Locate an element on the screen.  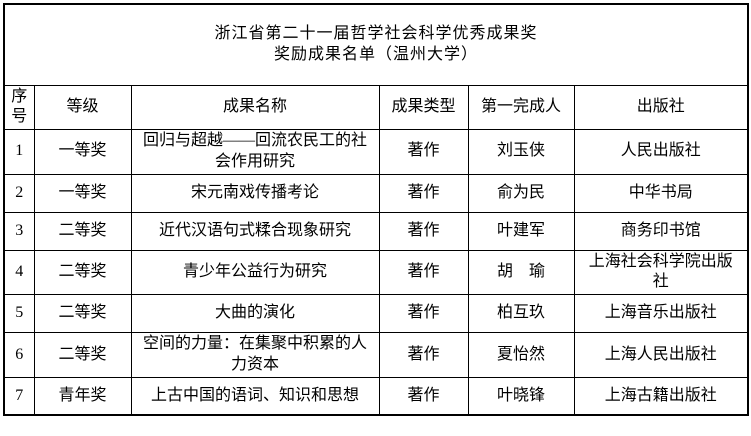
cell-index: 3 is located at coordinates (19, 231).